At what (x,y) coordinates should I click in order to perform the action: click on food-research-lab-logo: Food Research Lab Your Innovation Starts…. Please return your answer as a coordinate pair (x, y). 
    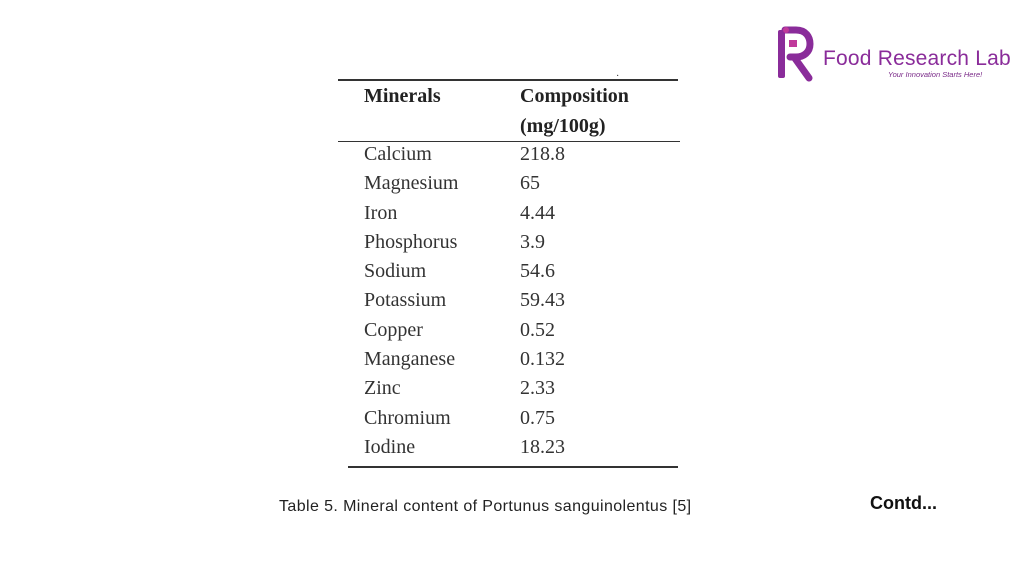
    Looking at the image, I should click on (893, 55).